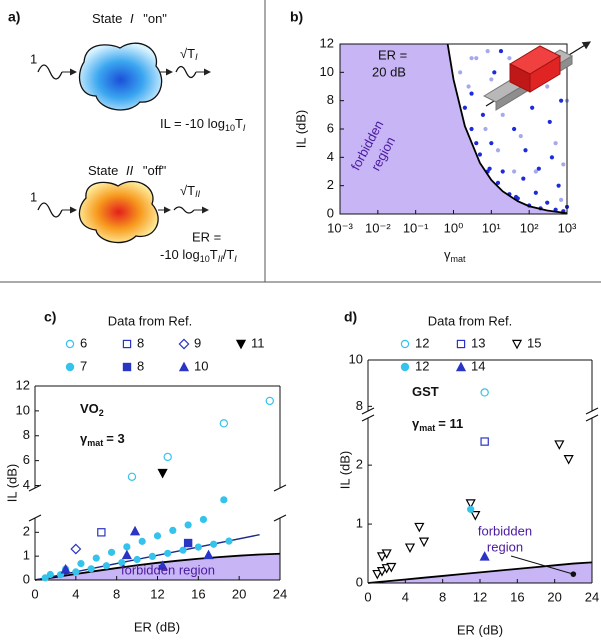  What do you see at coordinates (545, 74) in the screenshot?
I see `icon-box` at bounding box center [545, 74].